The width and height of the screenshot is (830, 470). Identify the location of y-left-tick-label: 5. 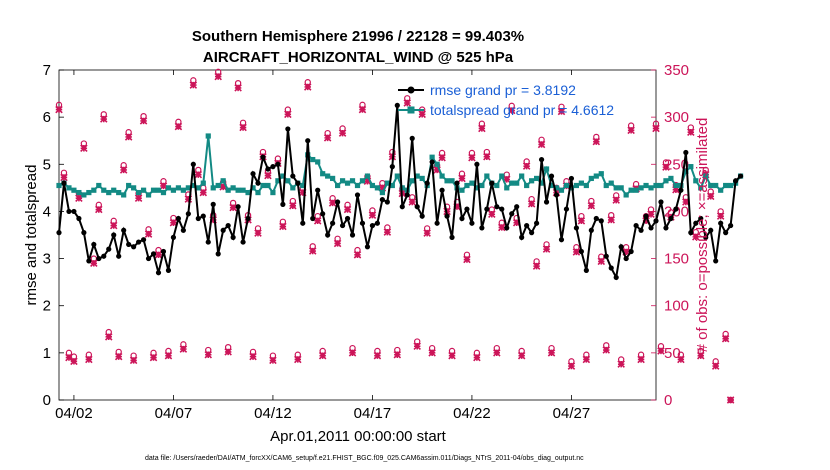
(47, 164).